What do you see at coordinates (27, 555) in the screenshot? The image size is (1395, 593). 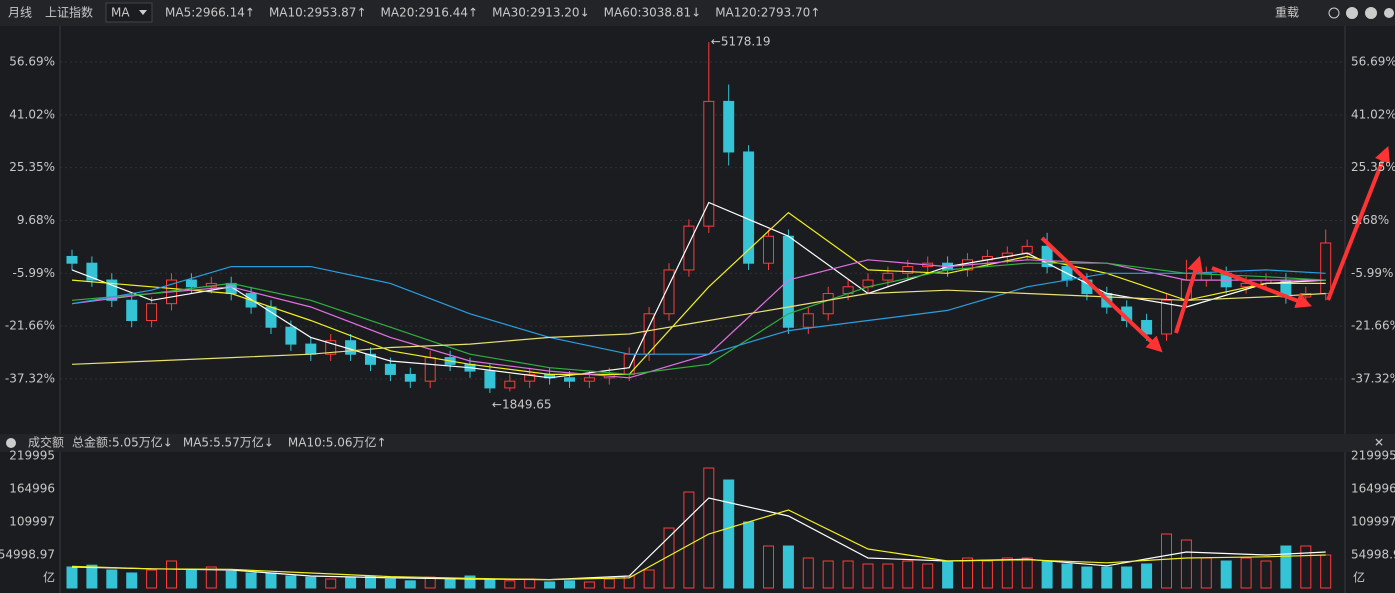 I see `y-tick-label: 54998.97` at bounding box center [27, 555].